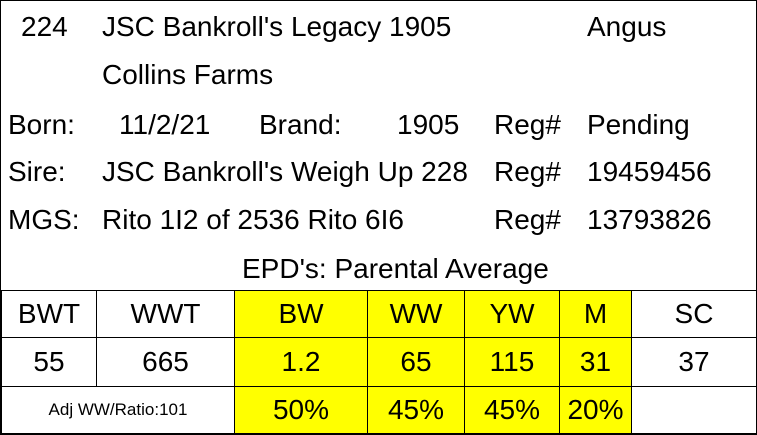 The image size is (757, 435). What do you see at coordinates (301, 362) in the screenshot?
I see `value-bw: 1.2` at bounding box center [301, 362].